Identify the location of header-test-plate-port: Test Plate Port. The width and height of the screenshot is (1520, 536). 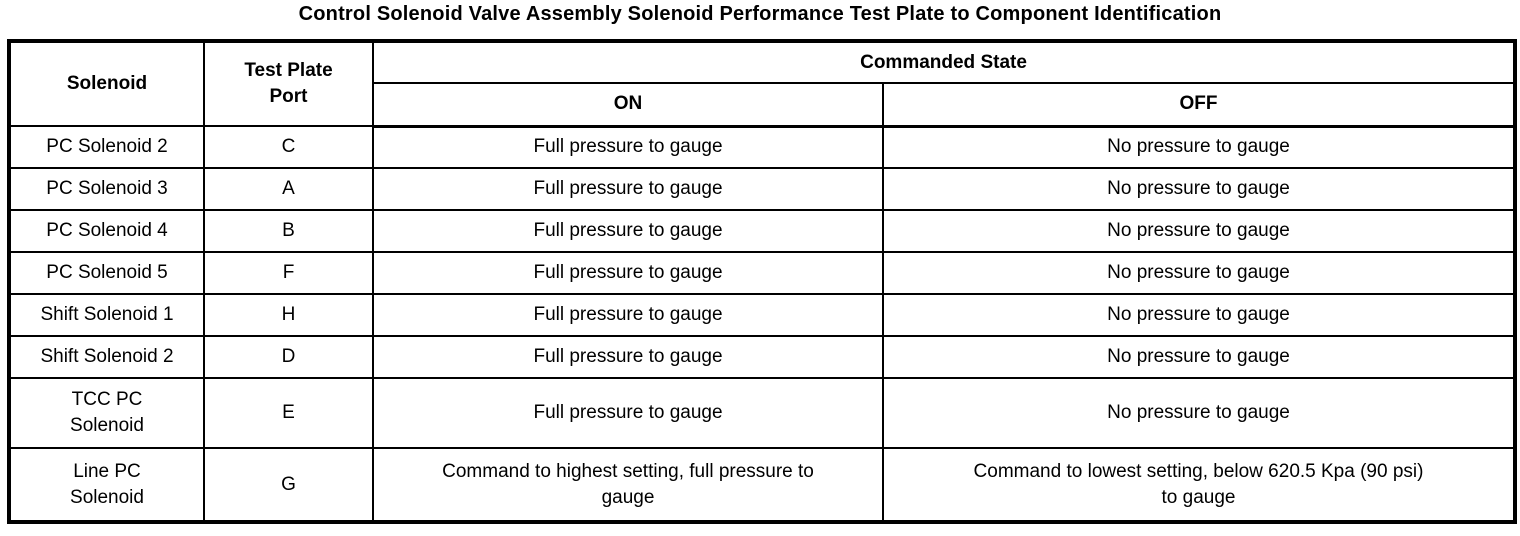
(288, 83).